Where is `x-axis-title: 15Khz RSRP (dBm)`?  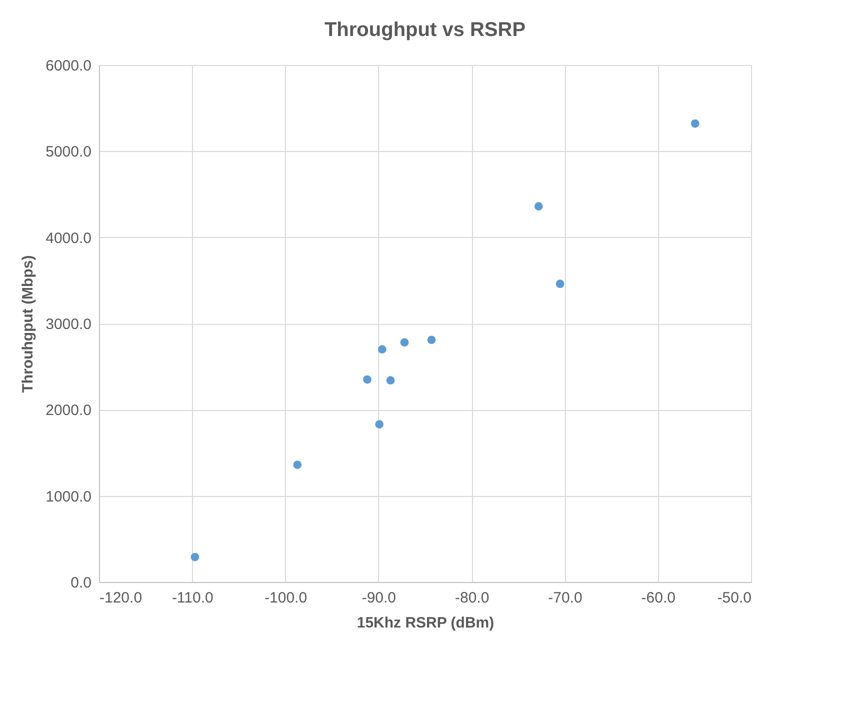
x-axis-title: 15Khz RSRP (dBm) is located at coordinates (425, 623).